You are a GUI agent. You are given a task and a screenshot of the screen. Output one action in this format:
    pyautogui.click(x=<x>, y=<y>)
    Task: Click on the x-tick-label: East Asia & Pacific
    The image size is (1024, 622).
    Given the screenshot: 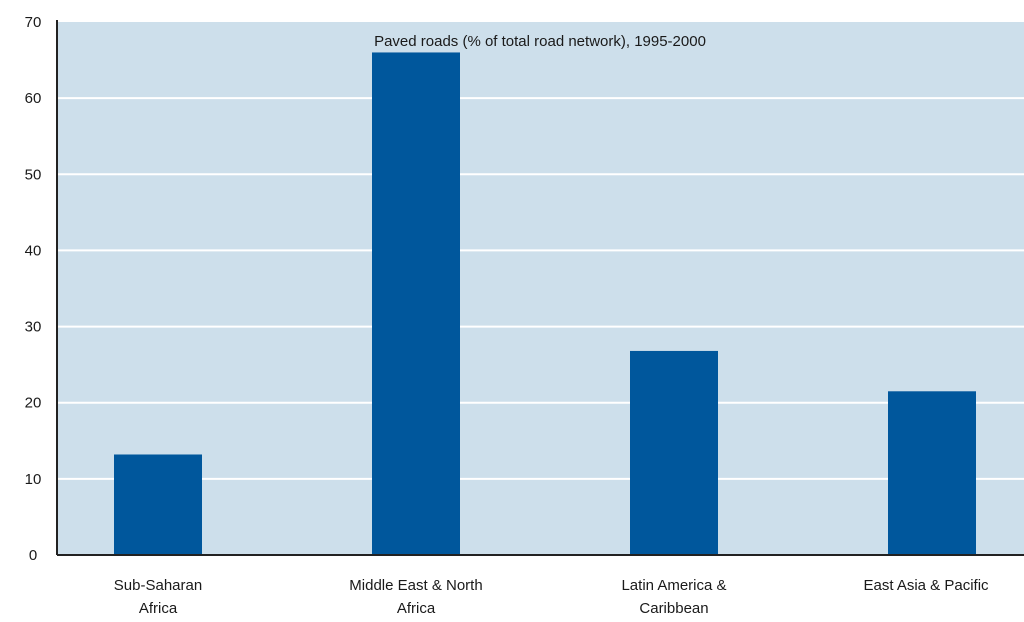 What is the action you would take?
    pyautogui.click(x=926, y=585)
    